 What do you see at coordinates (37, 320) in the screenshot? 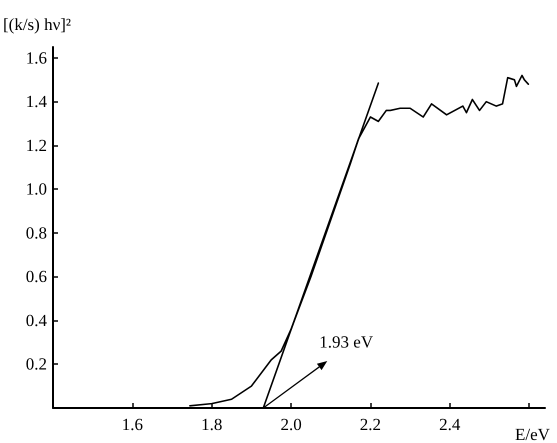
I see `y-tick-label: 0.4` at bounding box center [37, 320].